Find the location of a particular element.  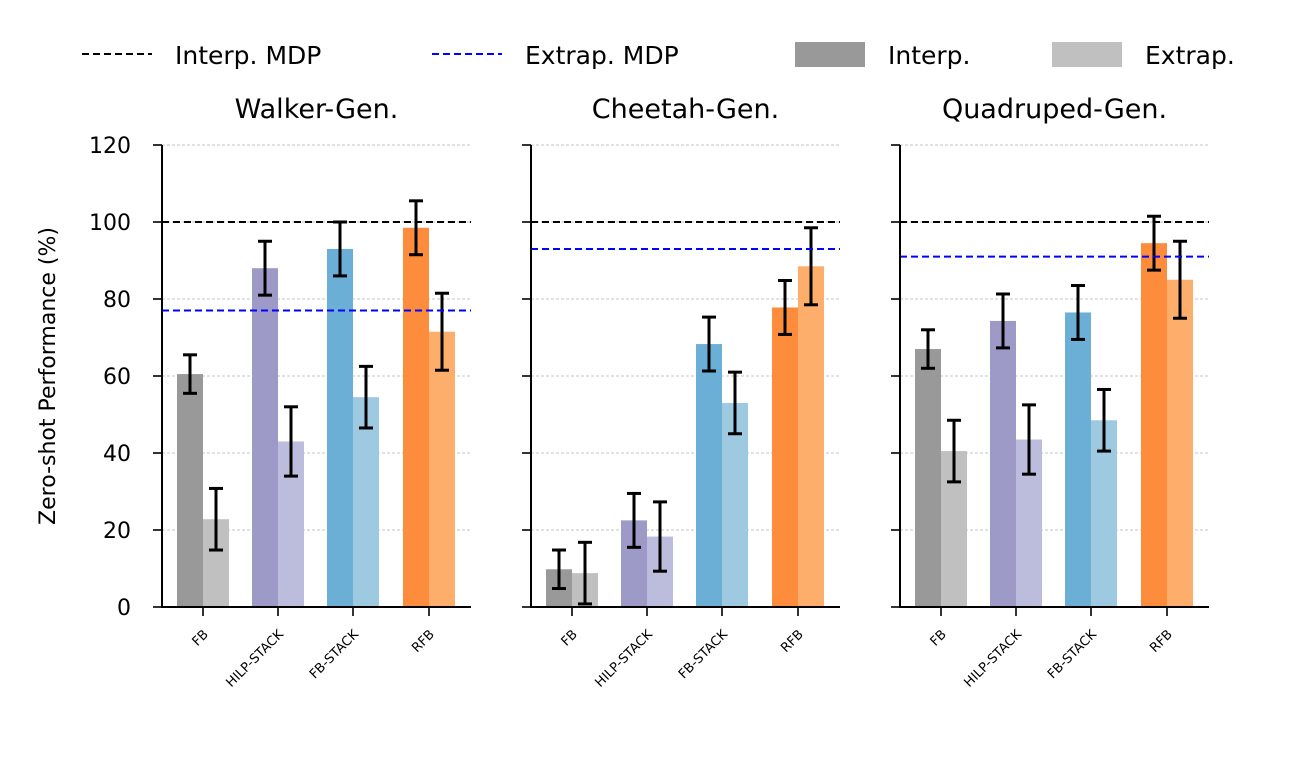

y-tick-label-60: 60 is located at coordinates (117, 377).